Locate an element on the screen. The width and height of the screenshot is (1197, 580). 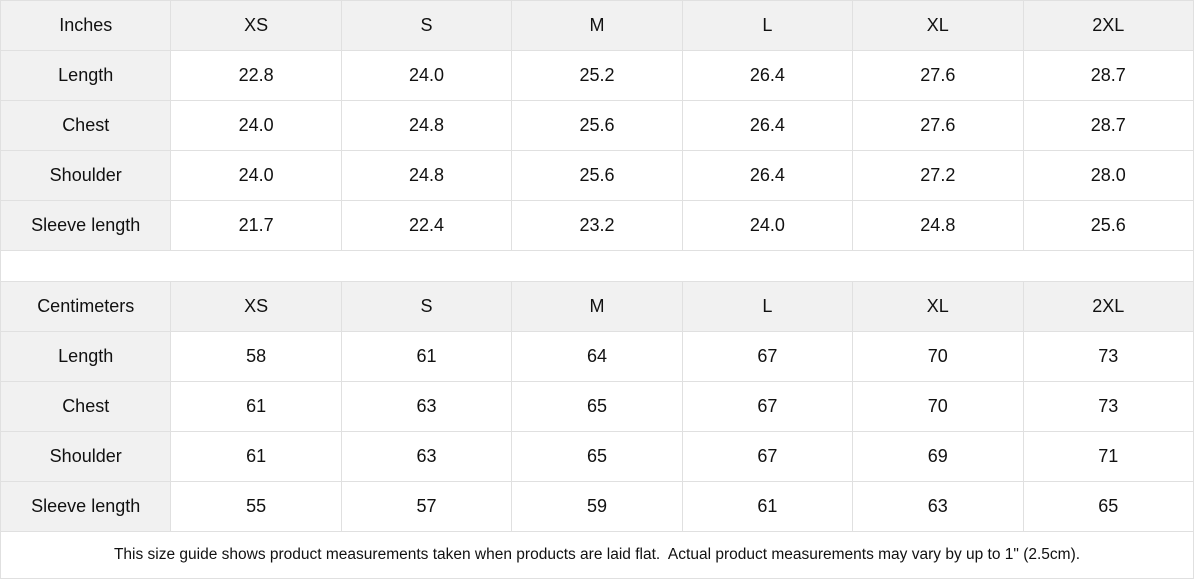
centimeters-sleeve-length-m: 59 is located at coordinates (597, 506).